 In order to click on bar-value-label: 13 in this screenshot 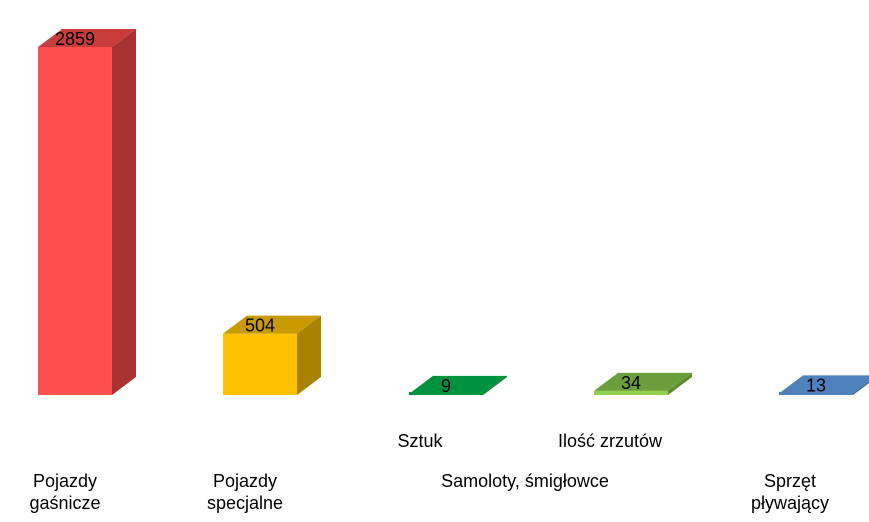, I will do `click(816, 385)`.